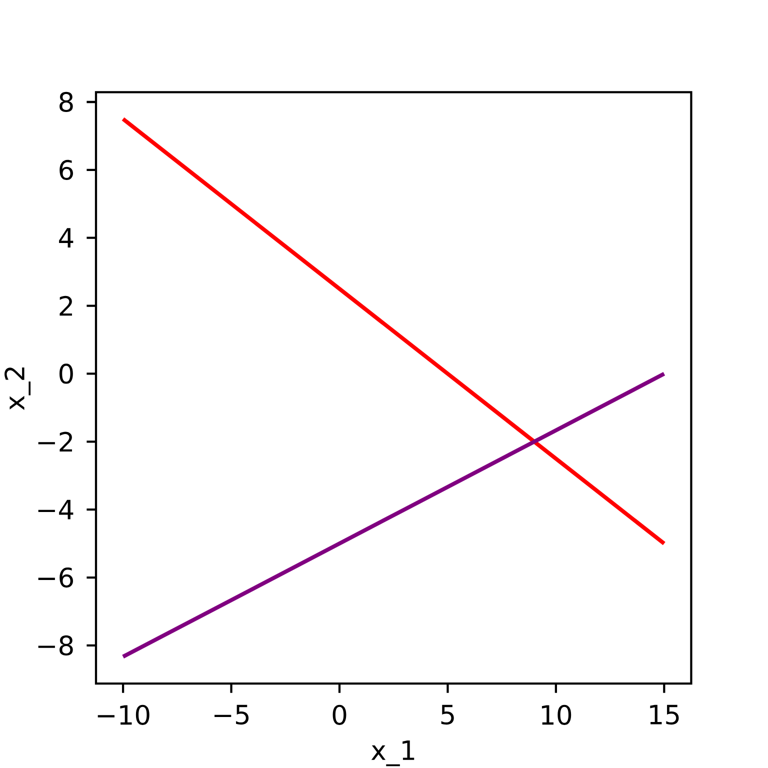  I want to click on x-tick-label: 10, so click(557, 714).